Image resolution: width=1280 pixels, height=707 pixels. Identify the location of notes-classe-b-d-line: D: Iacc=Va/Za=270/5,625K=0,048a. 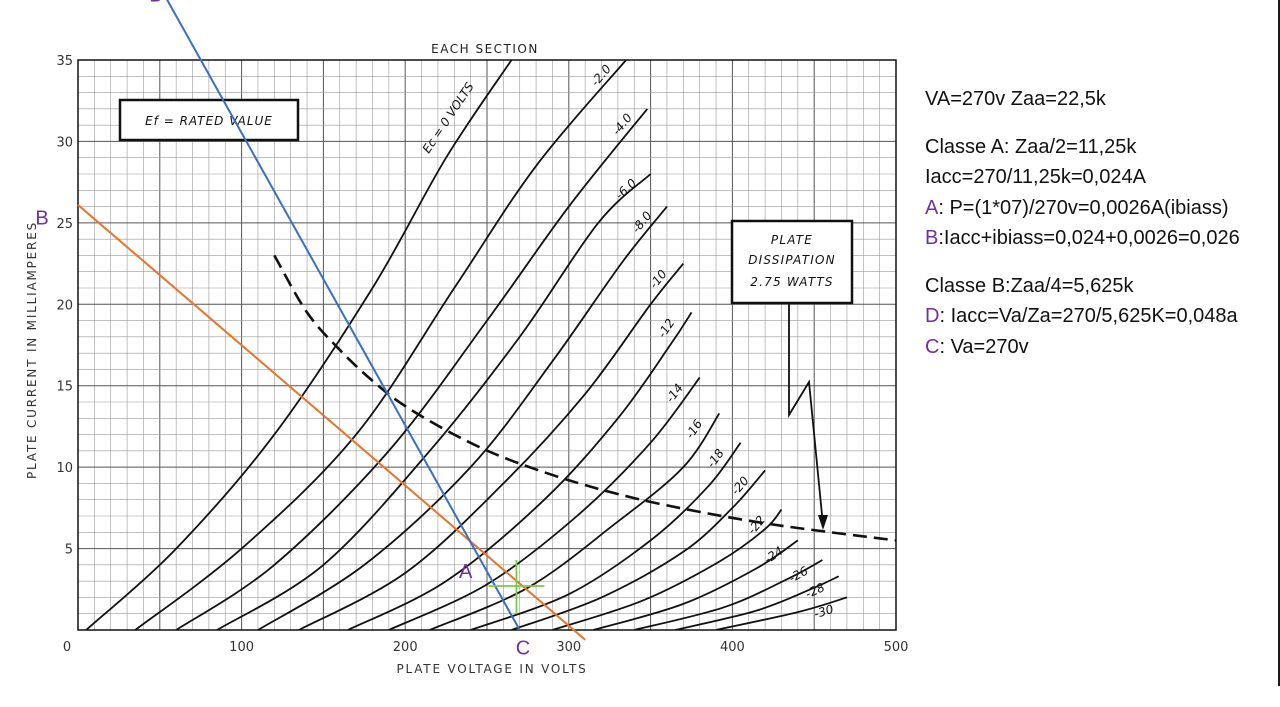
(1102, 316).